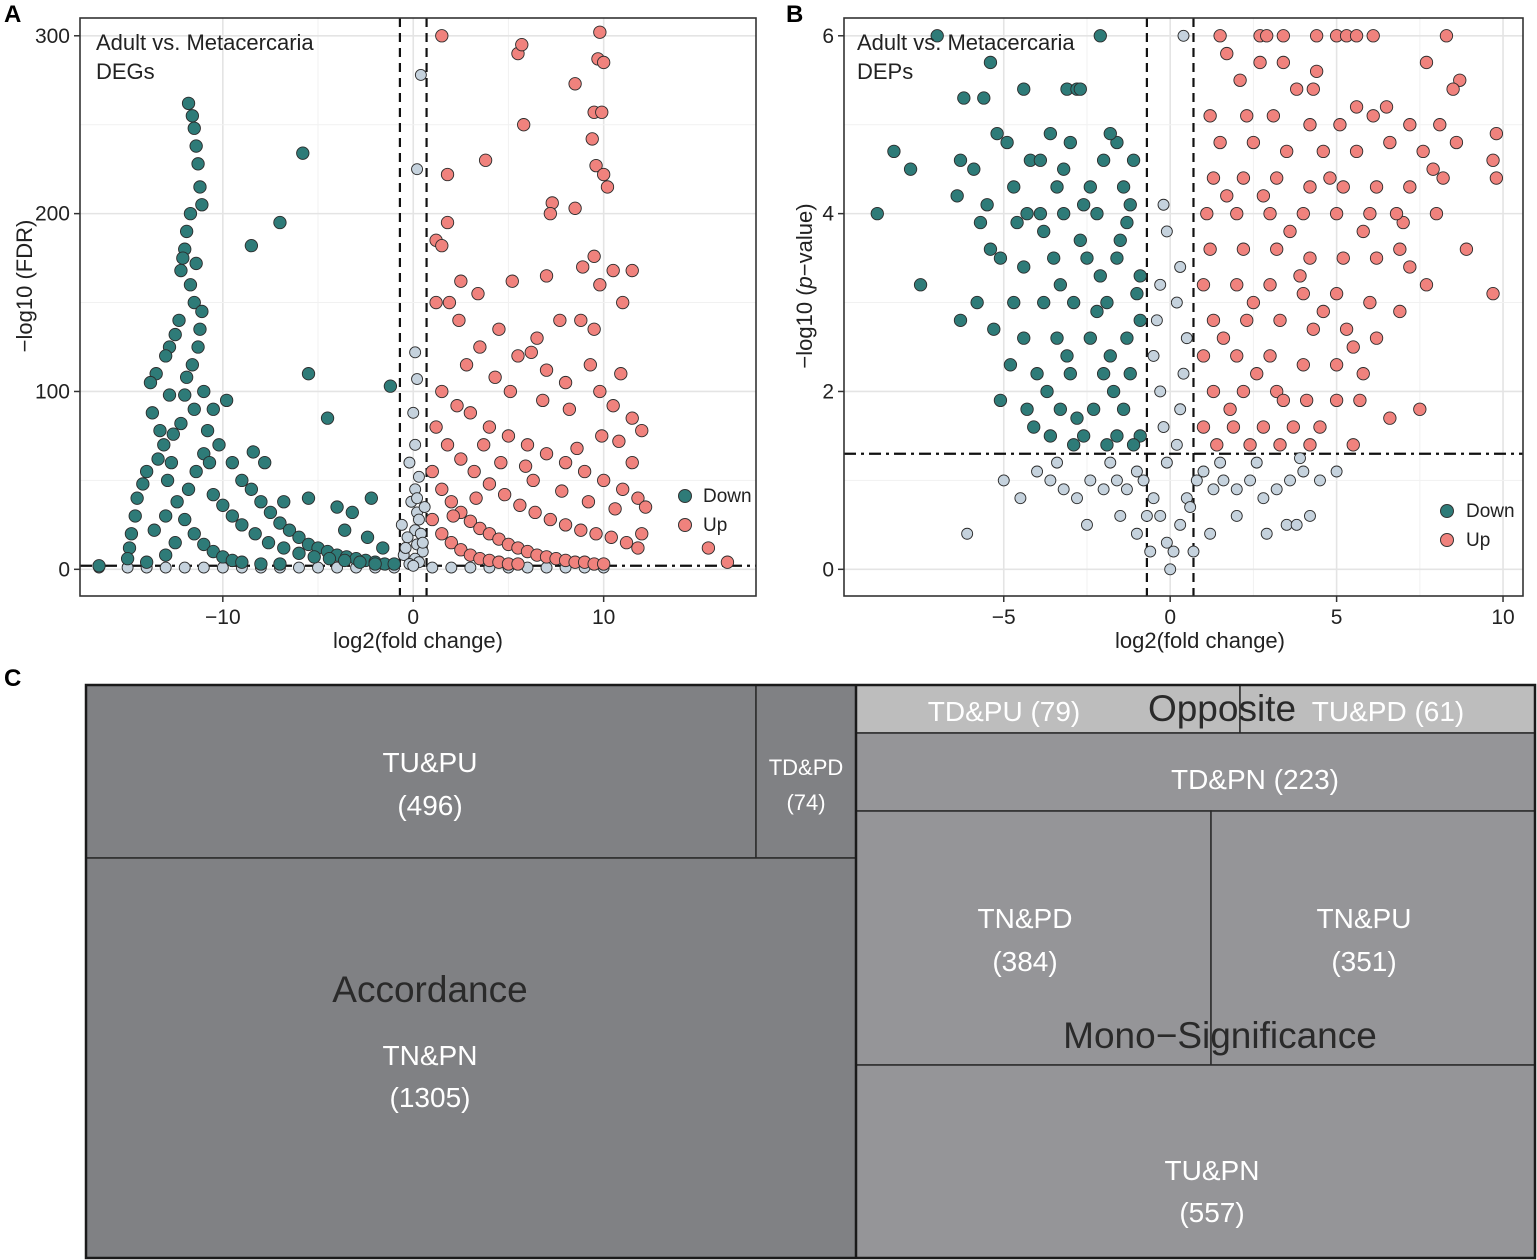 The image size is (1537, 1260). What do you see at coordinates (418, 640) in the screenshot?
I see `plot-a-x-axis-title: log2(fold change)` at bounding box center [418, 640].